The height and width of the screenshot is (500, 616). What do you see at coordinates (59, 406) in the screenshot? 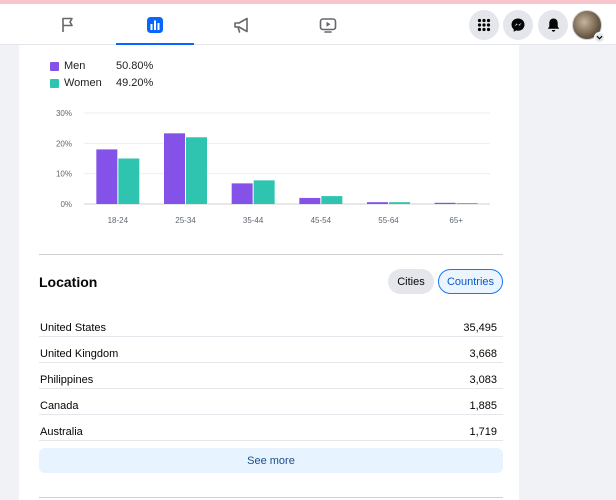
I see `country-name: Canada` at bounding box center [59, 406].